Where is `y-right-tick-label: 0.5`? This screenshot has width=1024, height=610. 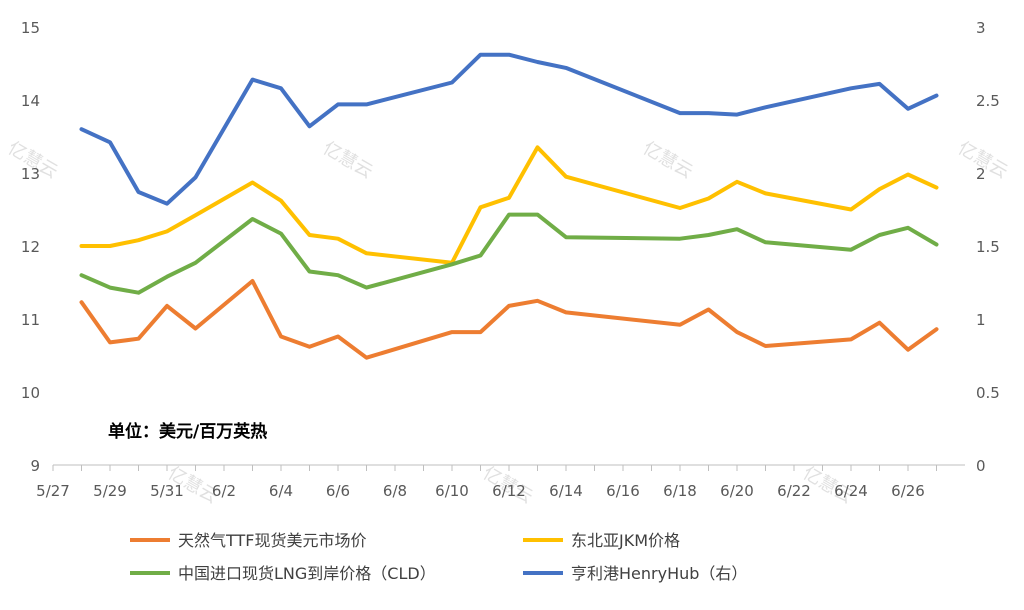 y-right-tick-label: 0.5 is located at coordinates (988, 393).